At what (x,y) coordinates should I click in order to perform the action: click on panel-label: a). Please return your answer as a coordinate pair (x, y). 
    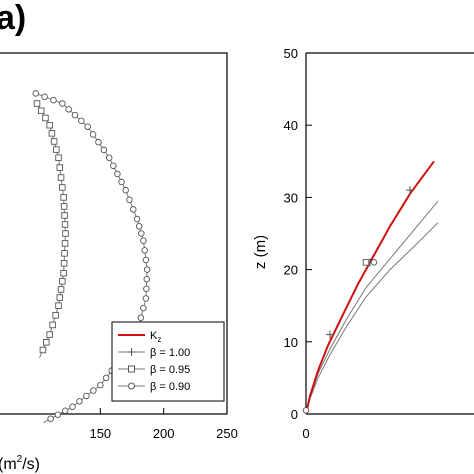
    Looking at the image, I should click on (13, 18).